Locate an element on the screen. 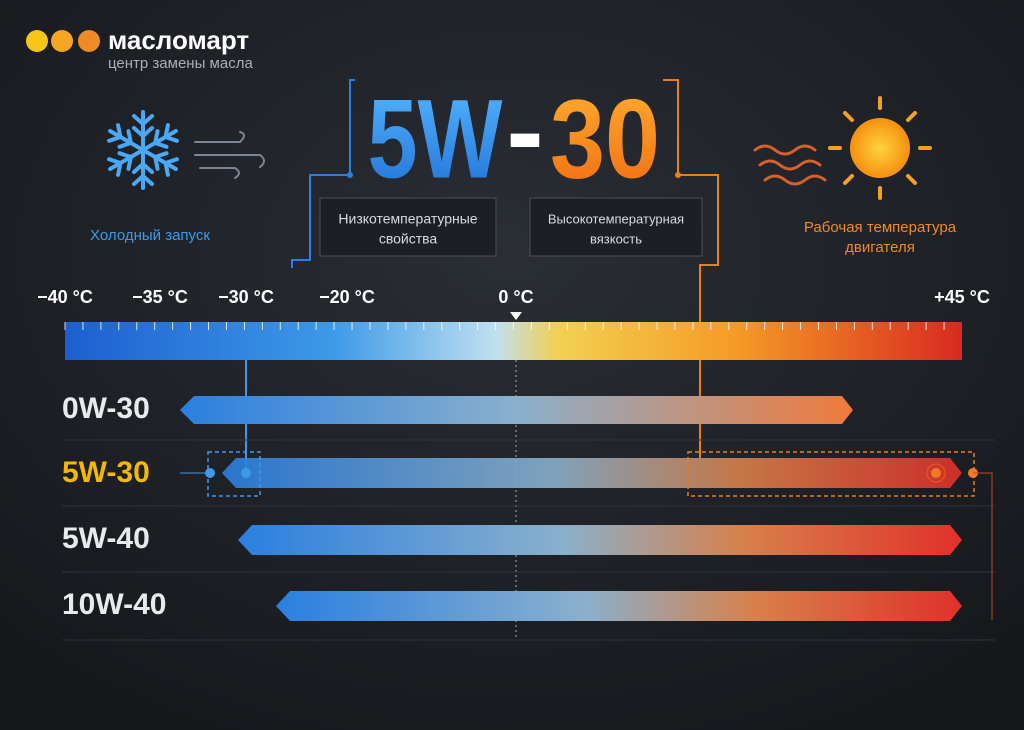 The image size is (1024, 730). brand-tagline: центр замены масла is located at coordinates (180, 63).